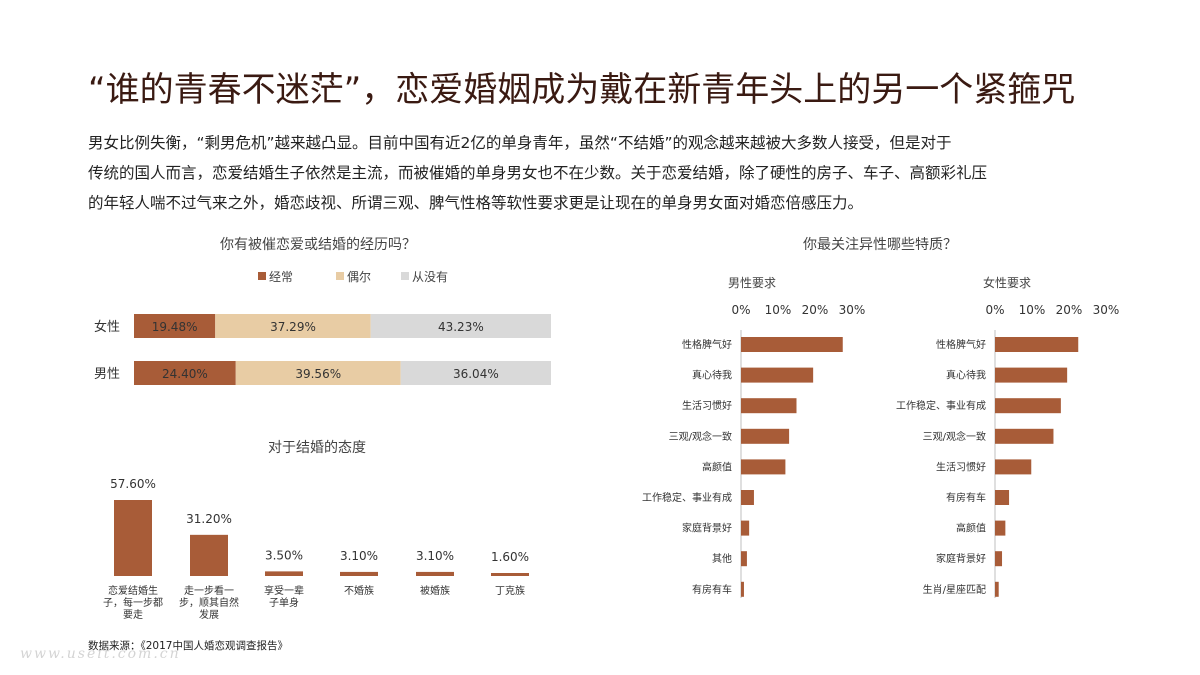 Image resolution: width=1200 pixels, height=675 pixels. What do you see at coordinates (107, 374) in the screenshot?
I see `stacked-category-label: 男性` at bounding box center [107, 374].